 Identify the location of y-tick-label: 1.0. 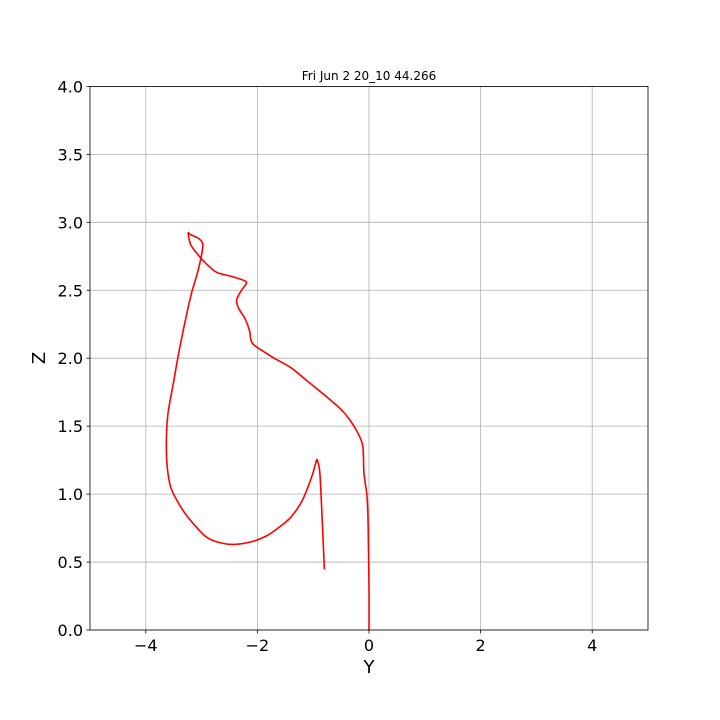
(70, 494).